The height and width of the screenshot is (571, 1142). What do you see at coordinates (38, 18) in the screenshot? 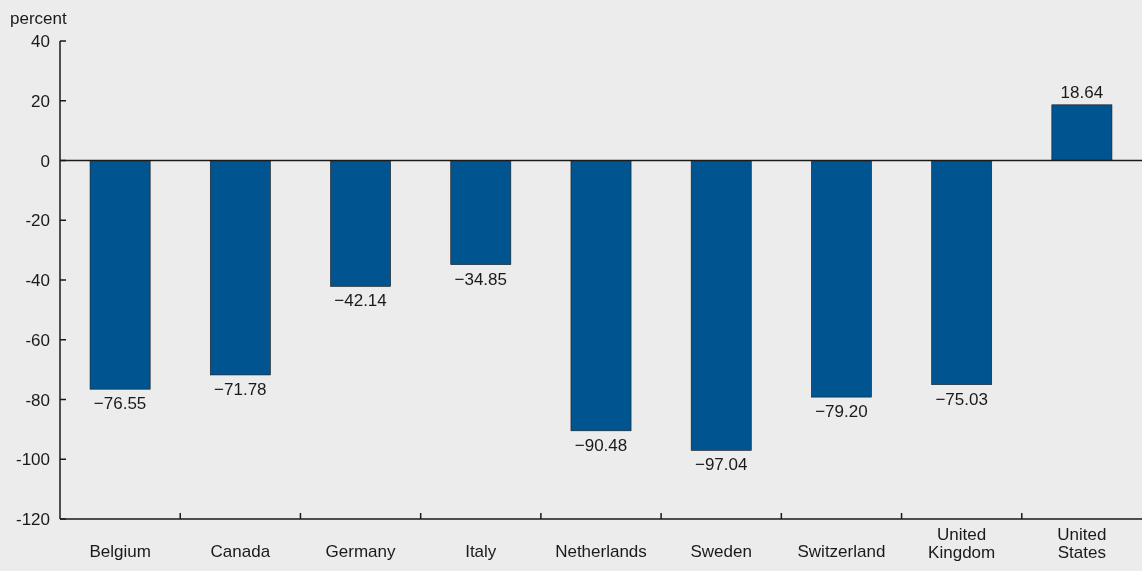
I see `y-axis-title: percent` at bounding box center [38, 18].